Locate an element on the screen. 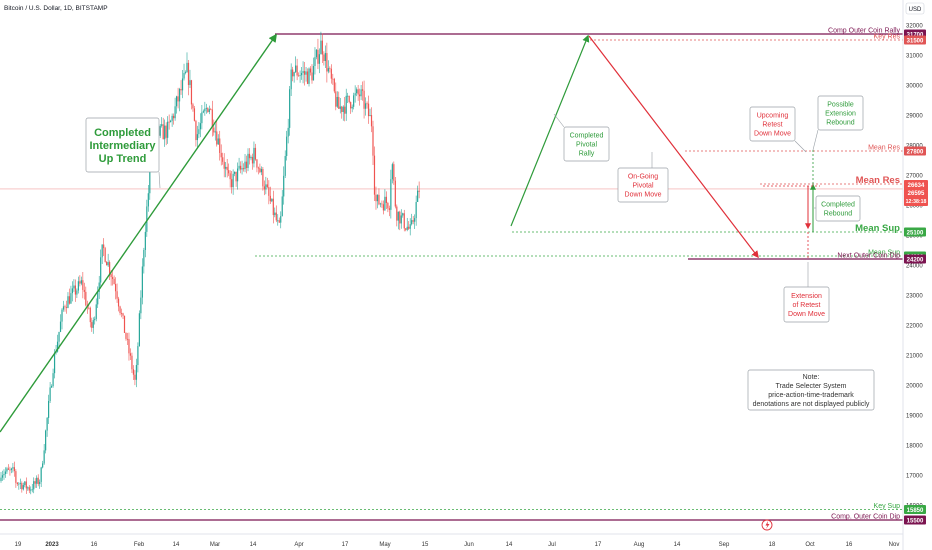 Image resolution: width=932 pixels, height=550 pixels. price-tick-label: 21000 is located at coordinates (914, 357).